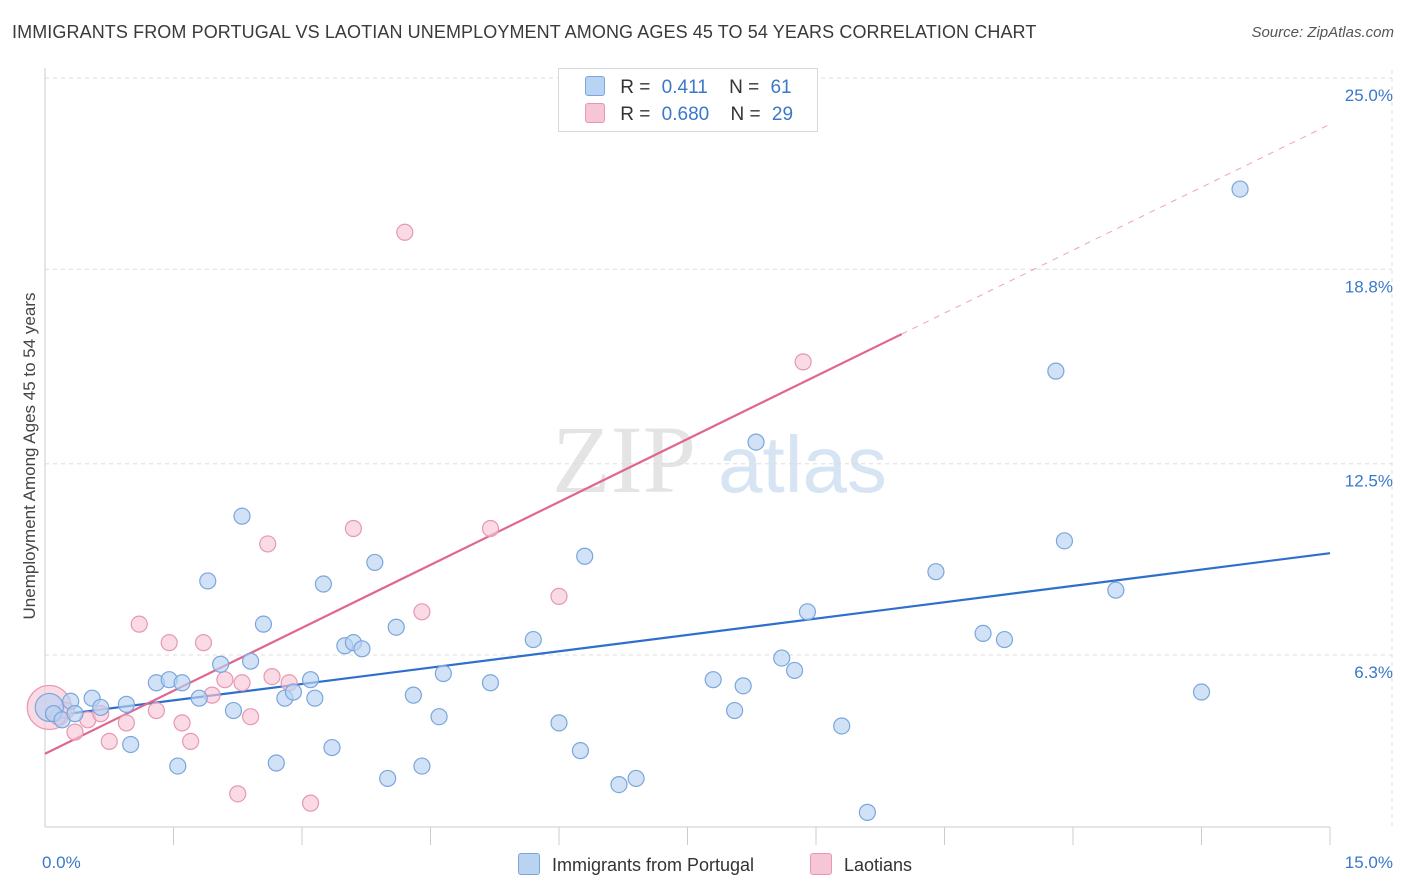  I want to click on legend-swatch-laotians, so click(595, 113).